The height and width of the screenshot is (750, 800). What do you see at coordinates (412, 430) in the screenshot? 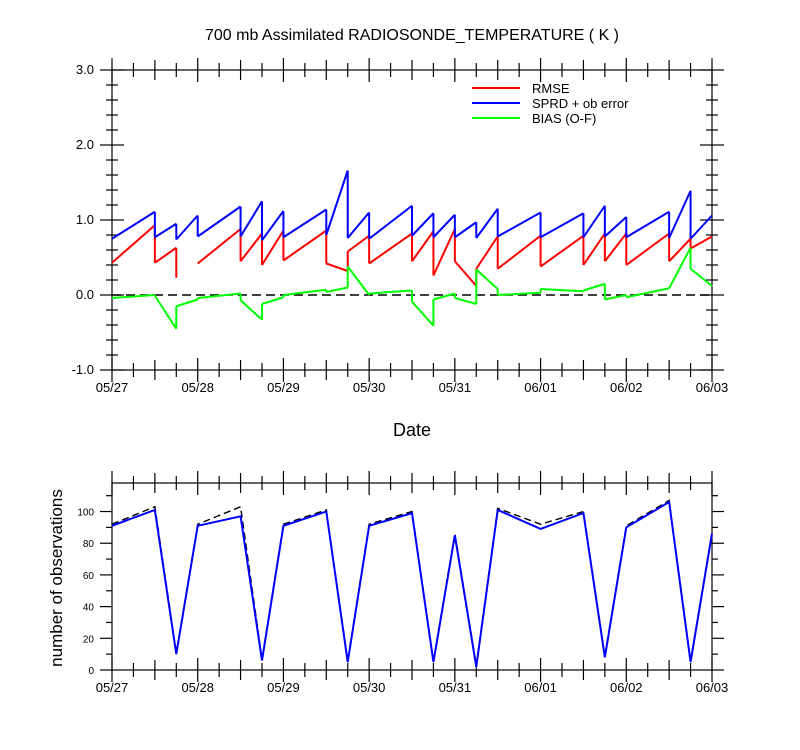
I see `x-axis-label: Date` at bounding box center [412, 430].